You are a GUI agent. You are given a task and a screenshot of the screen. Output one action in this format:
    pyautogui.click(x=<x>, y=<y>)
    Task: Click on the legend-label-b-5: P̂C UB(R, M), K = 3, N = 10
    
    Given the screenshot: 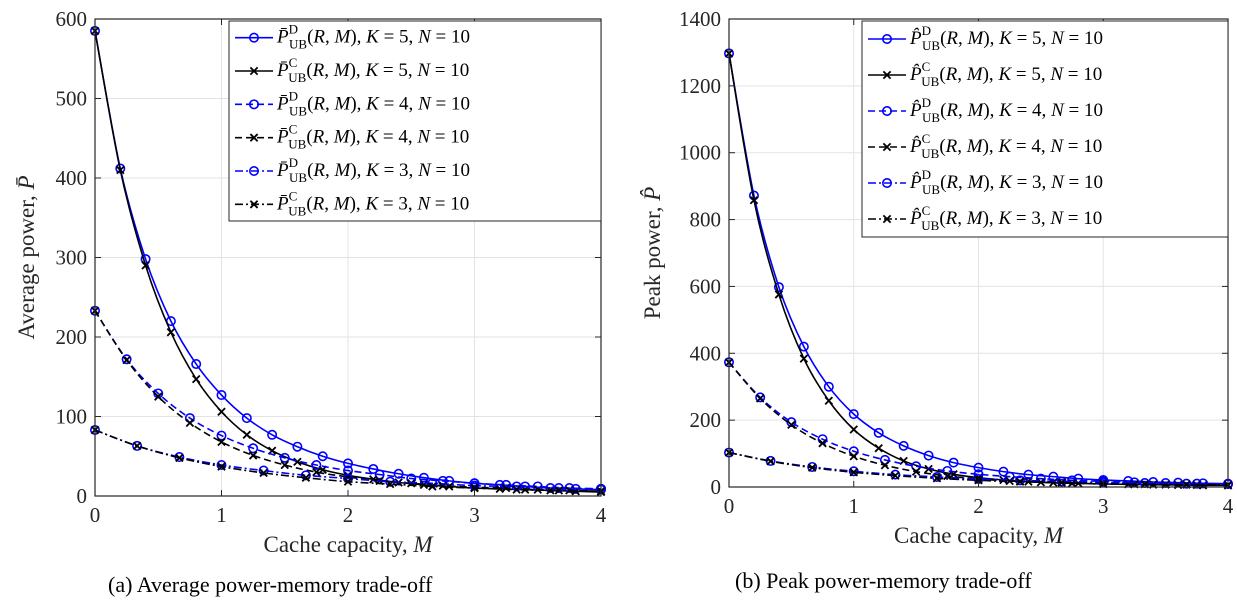 What is the action you would take?
    pyautogui.click(x=1005, y=218)
    